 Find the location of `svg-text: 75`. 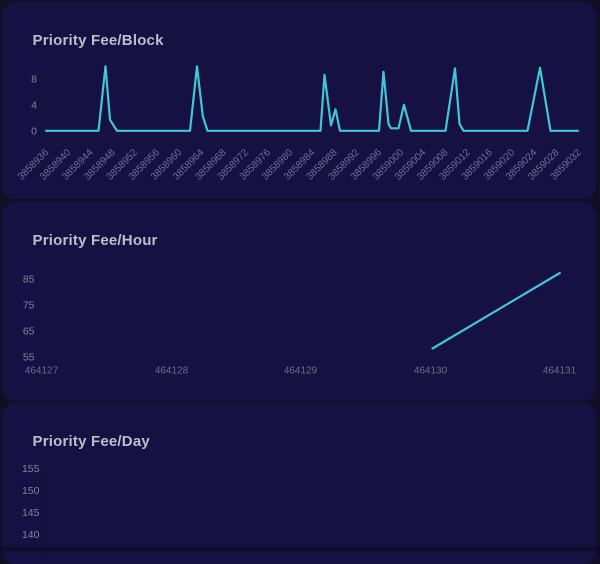

svg-text: 75 is located at coordinates (29, 306).